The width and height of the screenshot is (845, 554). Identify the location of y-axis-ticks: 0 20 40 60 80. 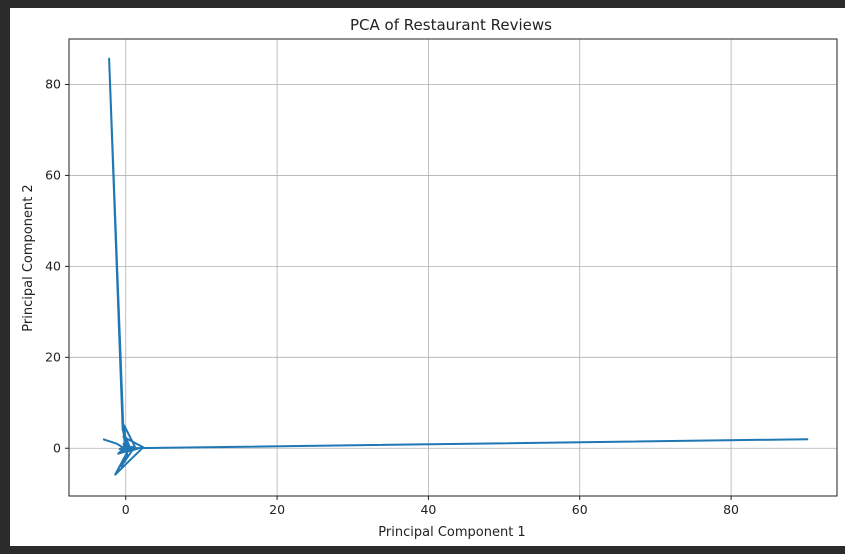
(57, 265).